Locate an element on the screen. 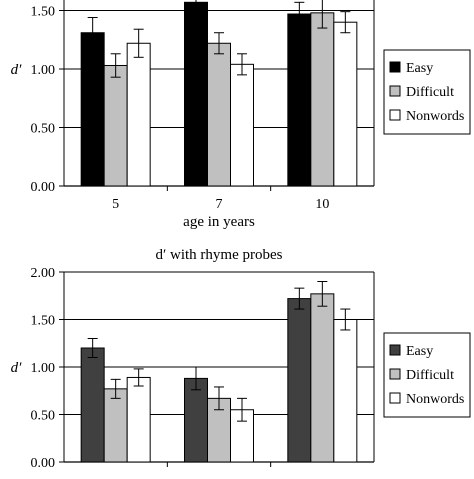 This screenshot has height=479, width=474. y-tick-label: 2.00 is located at coordinates (43, 273).